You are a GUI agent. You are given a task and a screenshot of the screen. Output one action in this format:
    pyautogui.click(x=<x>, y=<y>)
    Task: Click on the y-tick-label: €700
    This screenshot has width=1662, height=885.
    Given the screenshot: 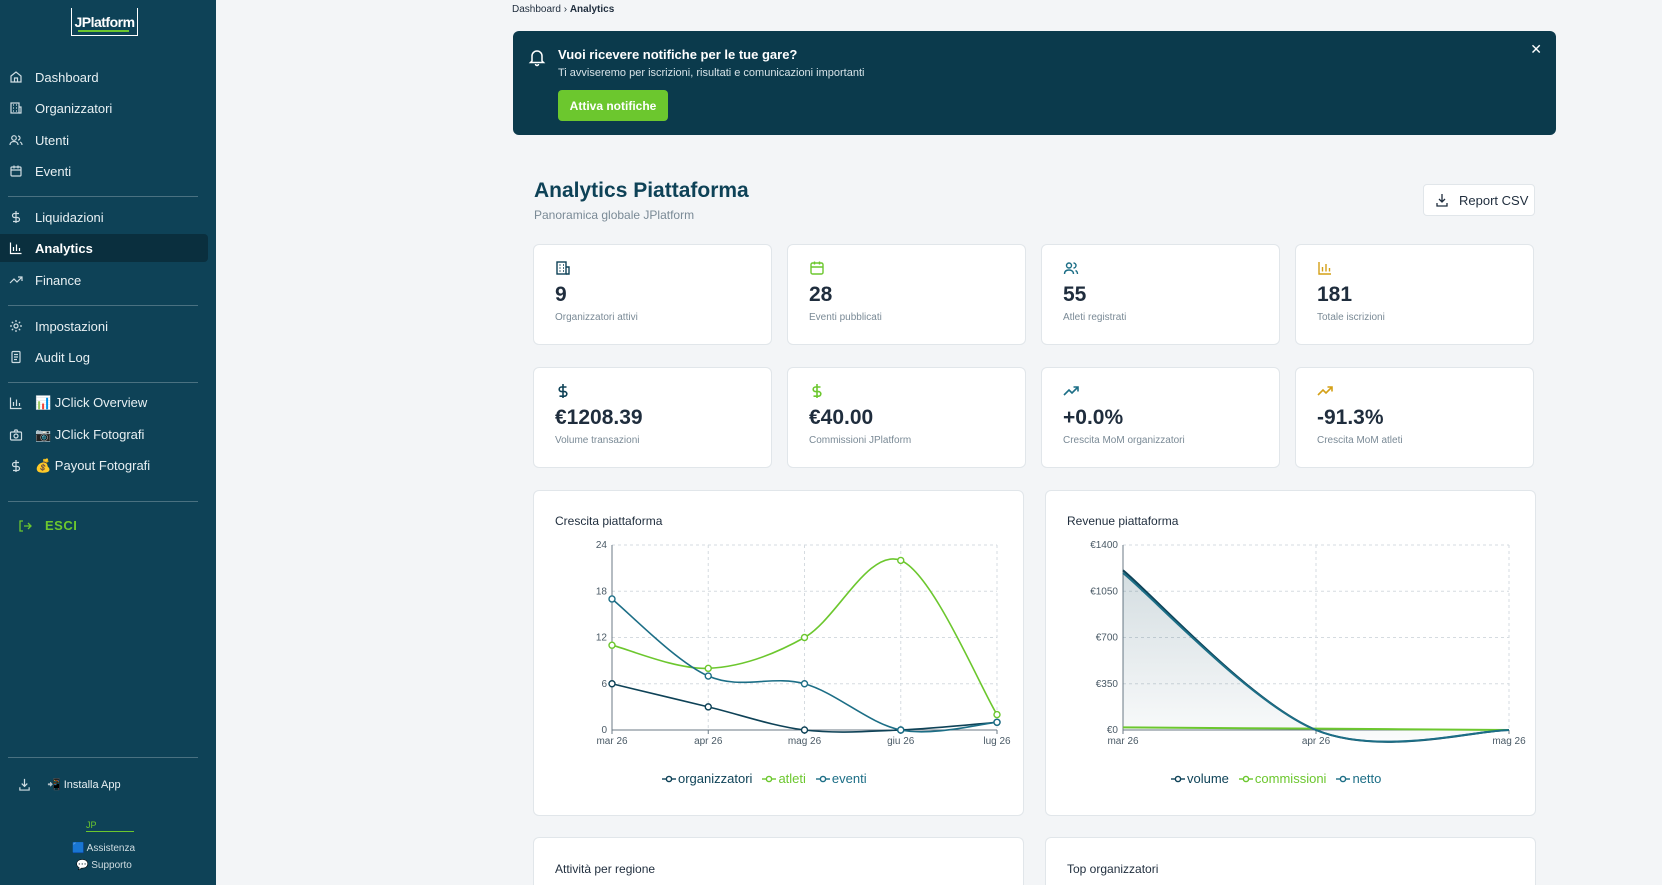 What is the action you would take?
    pyautogui.click(x=1107, y=638)
    